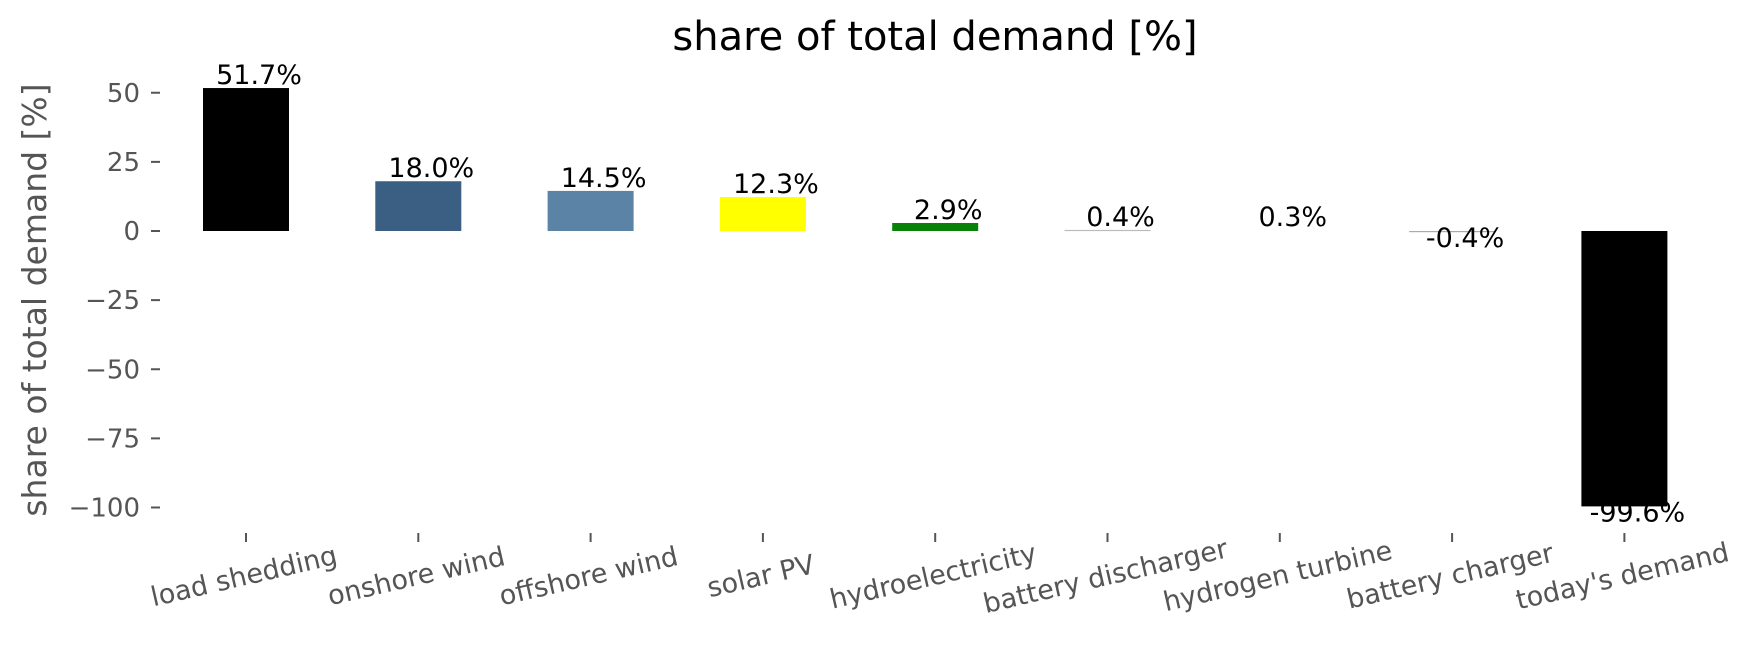 This screenshot has width=1755, height=662. I want to click on y-tick-label: −50, so click(112, 370).